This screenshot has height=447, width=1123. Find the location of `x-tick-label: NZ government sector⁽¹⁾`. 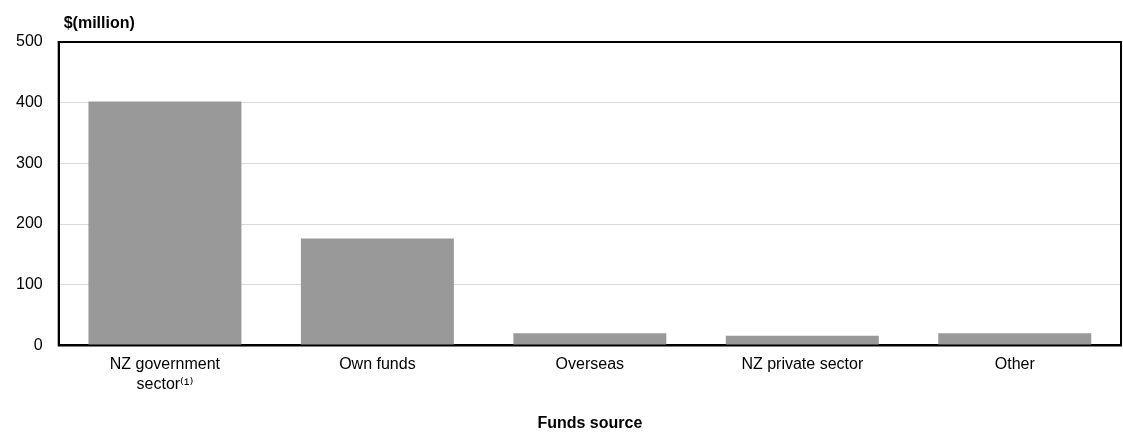

x-tick-label: NZ government sector⁽¹⁾ is located at coordinates (165, 373).